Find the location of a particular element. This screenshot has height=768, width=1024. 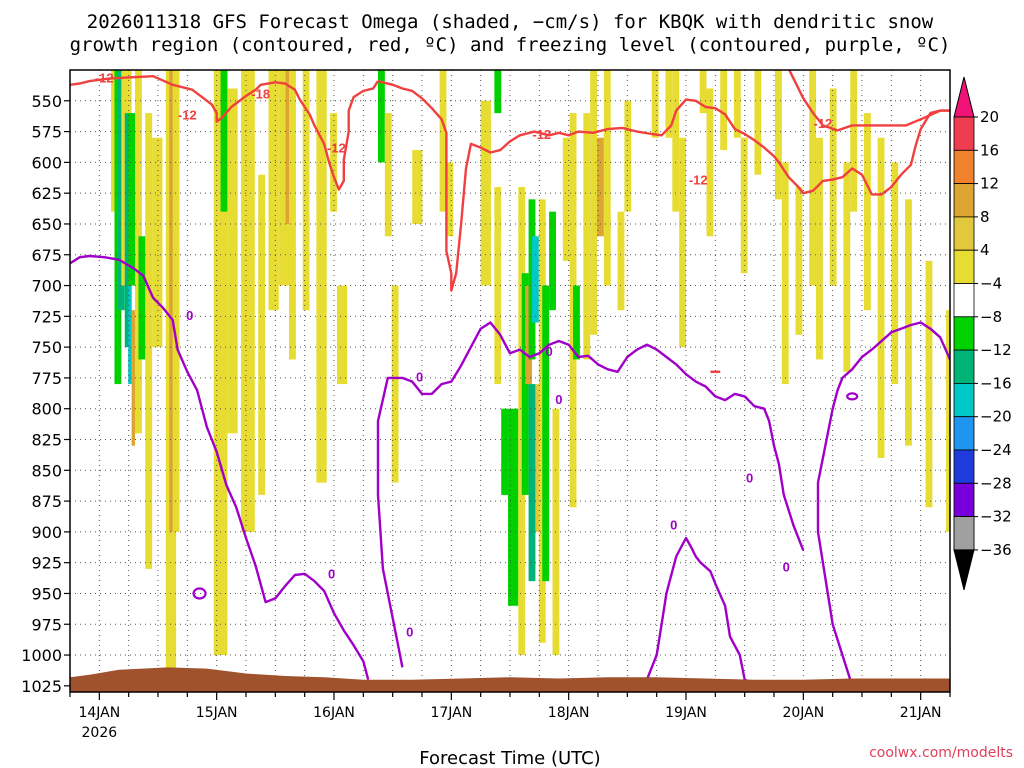

y-tick-label-700: 700 is located at coordinates (46, 286).